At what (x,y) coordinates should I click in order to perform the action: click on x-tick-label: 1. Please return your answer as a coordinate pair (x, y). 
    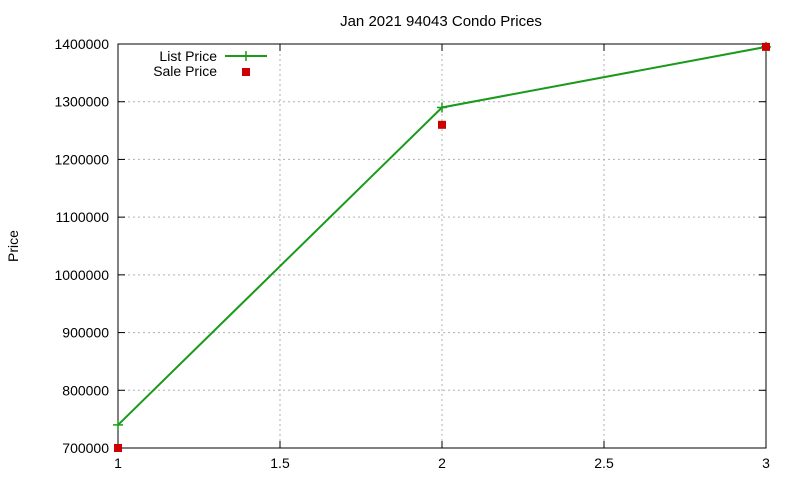
    Looking at the image, I should click on (118, 463).